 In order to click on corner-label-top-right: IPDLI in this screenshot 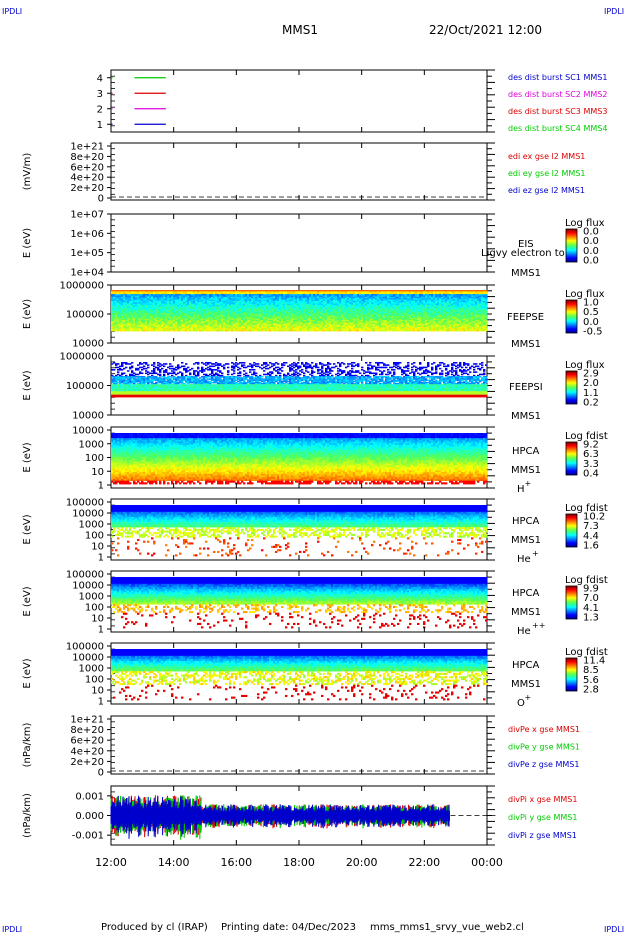, I will do `click(614, 11)`.